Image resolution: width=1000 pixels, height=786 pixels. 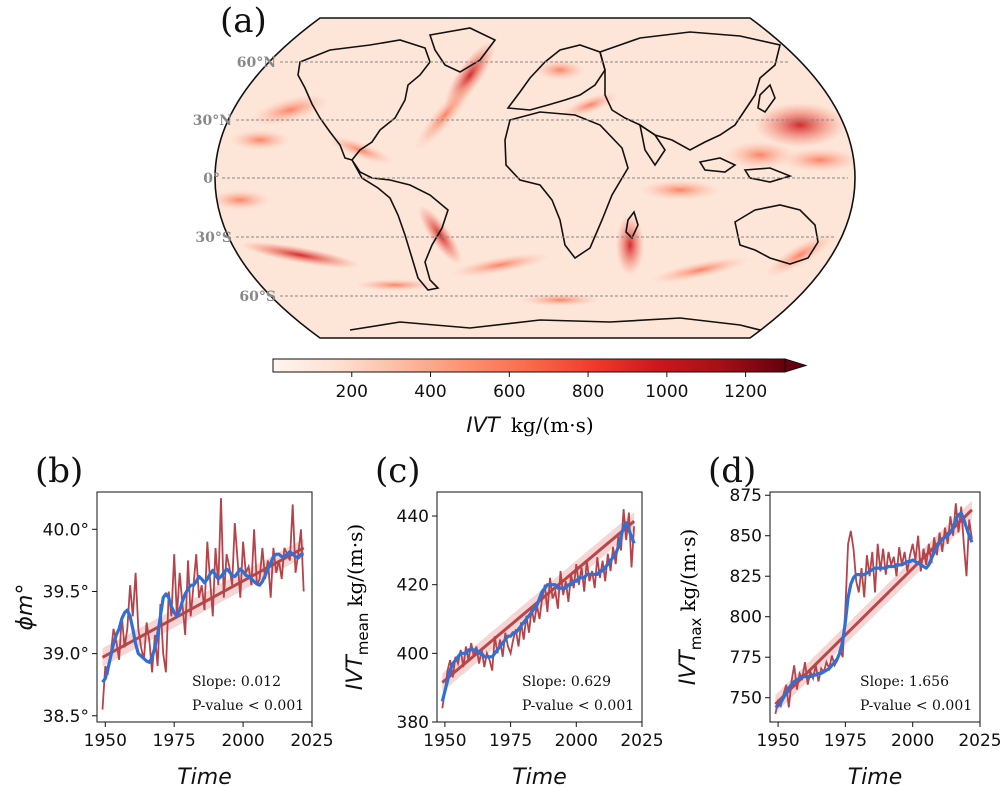 I want to click on lat-label-30n: 30°N, so click(x=212, y=121).